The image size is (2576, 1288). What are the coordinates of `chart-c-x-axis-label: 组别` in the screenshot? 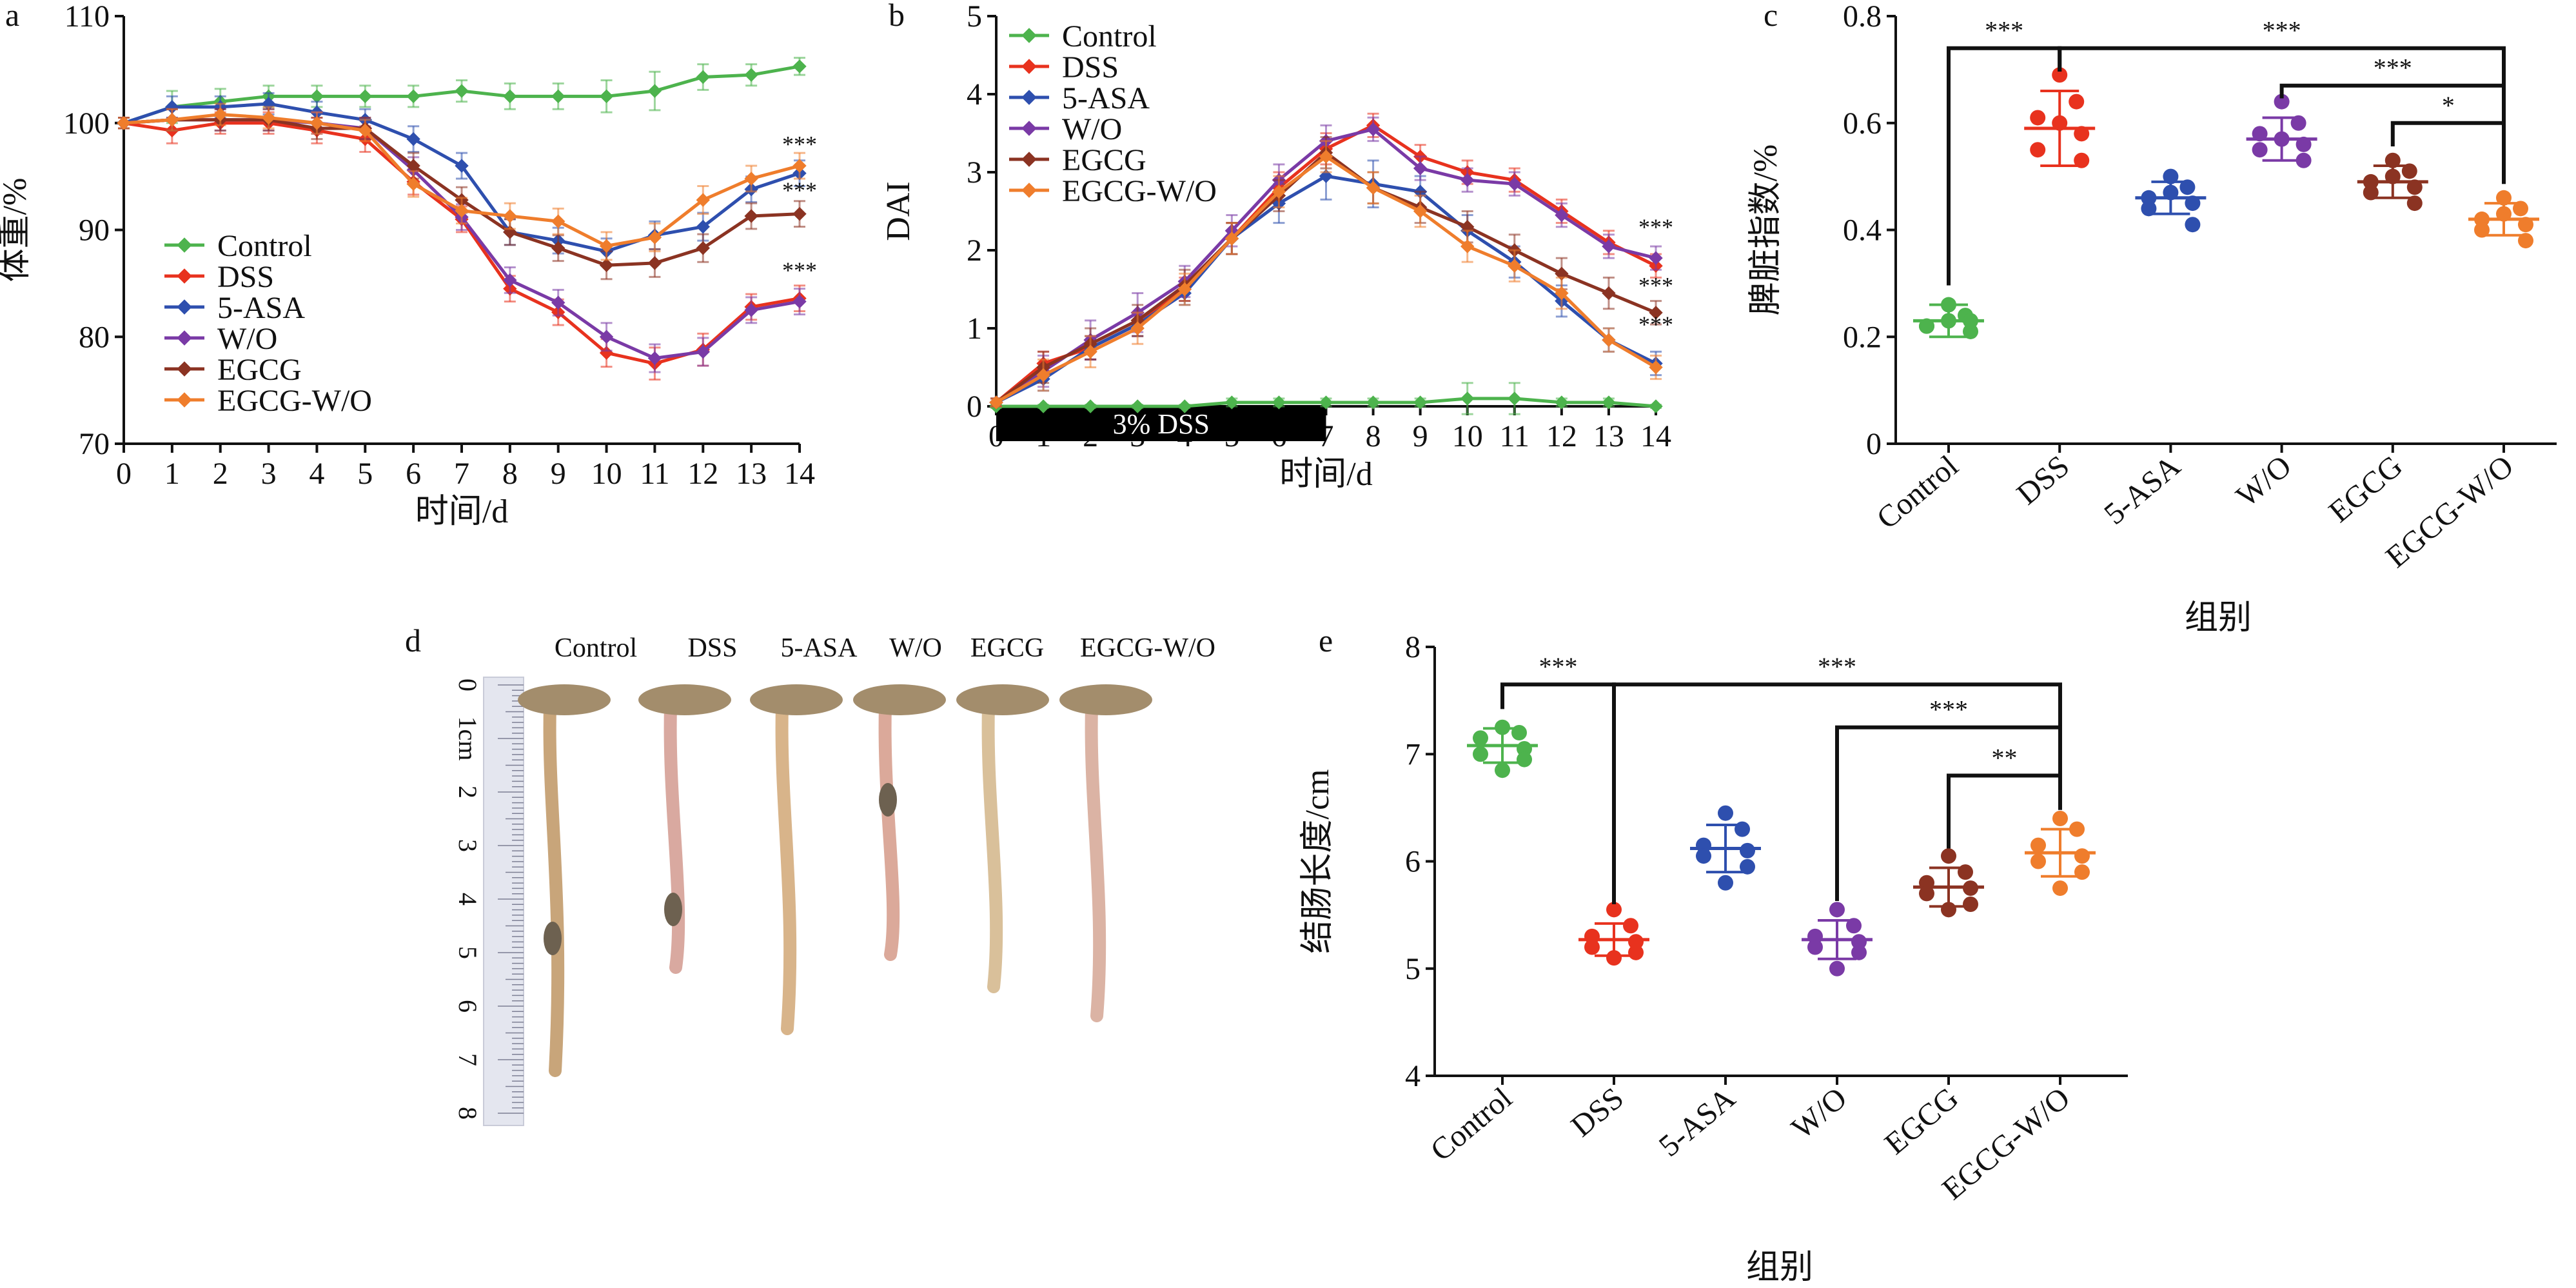 It's located at (2218, 618).